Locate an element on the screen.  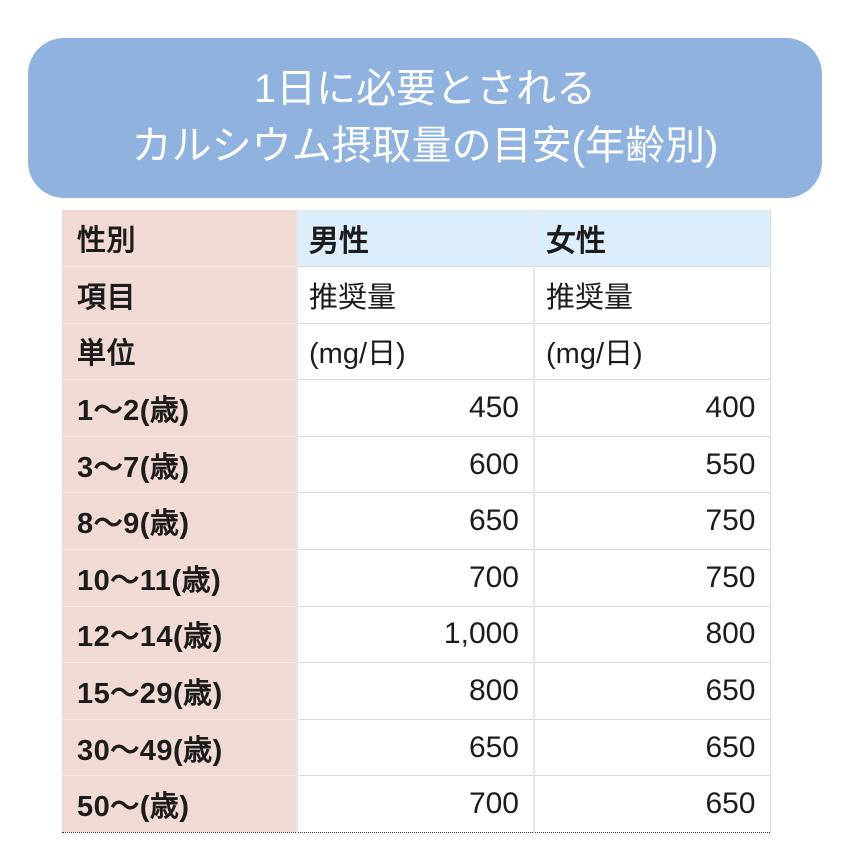
title-line-2: カルシウム摂取量の目安(年齢別) is located at coordinates (425, 146).